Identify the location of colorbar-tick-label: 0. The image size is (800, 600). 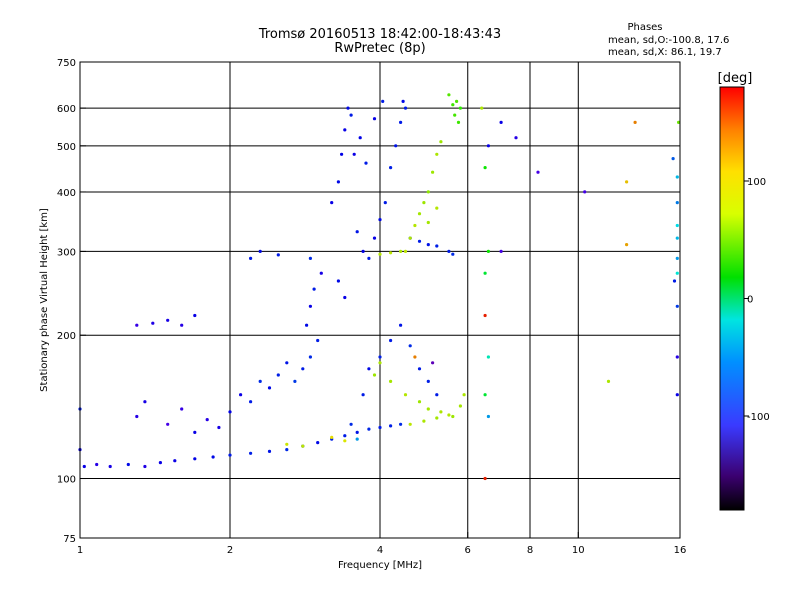
(750, 300).